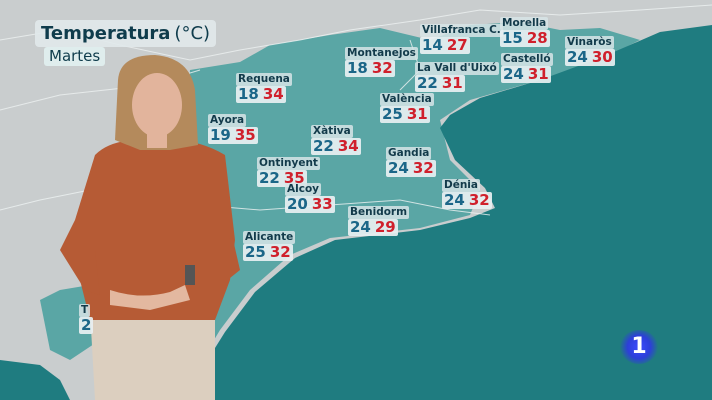 The width and height of the screenshot is (712, 400). I want to click on min-temp: 15, so click(512, 38).